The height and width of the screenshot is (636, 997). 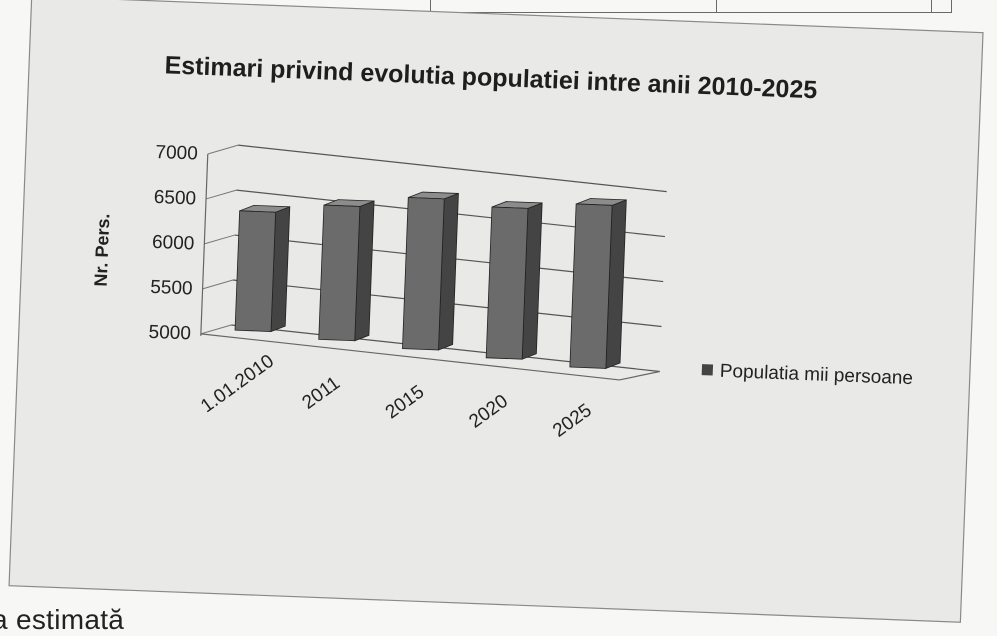 What do you see at coordinates (410, 357) in the screenshot?
I see `x-axis-line` at bounding box center [410, 357].